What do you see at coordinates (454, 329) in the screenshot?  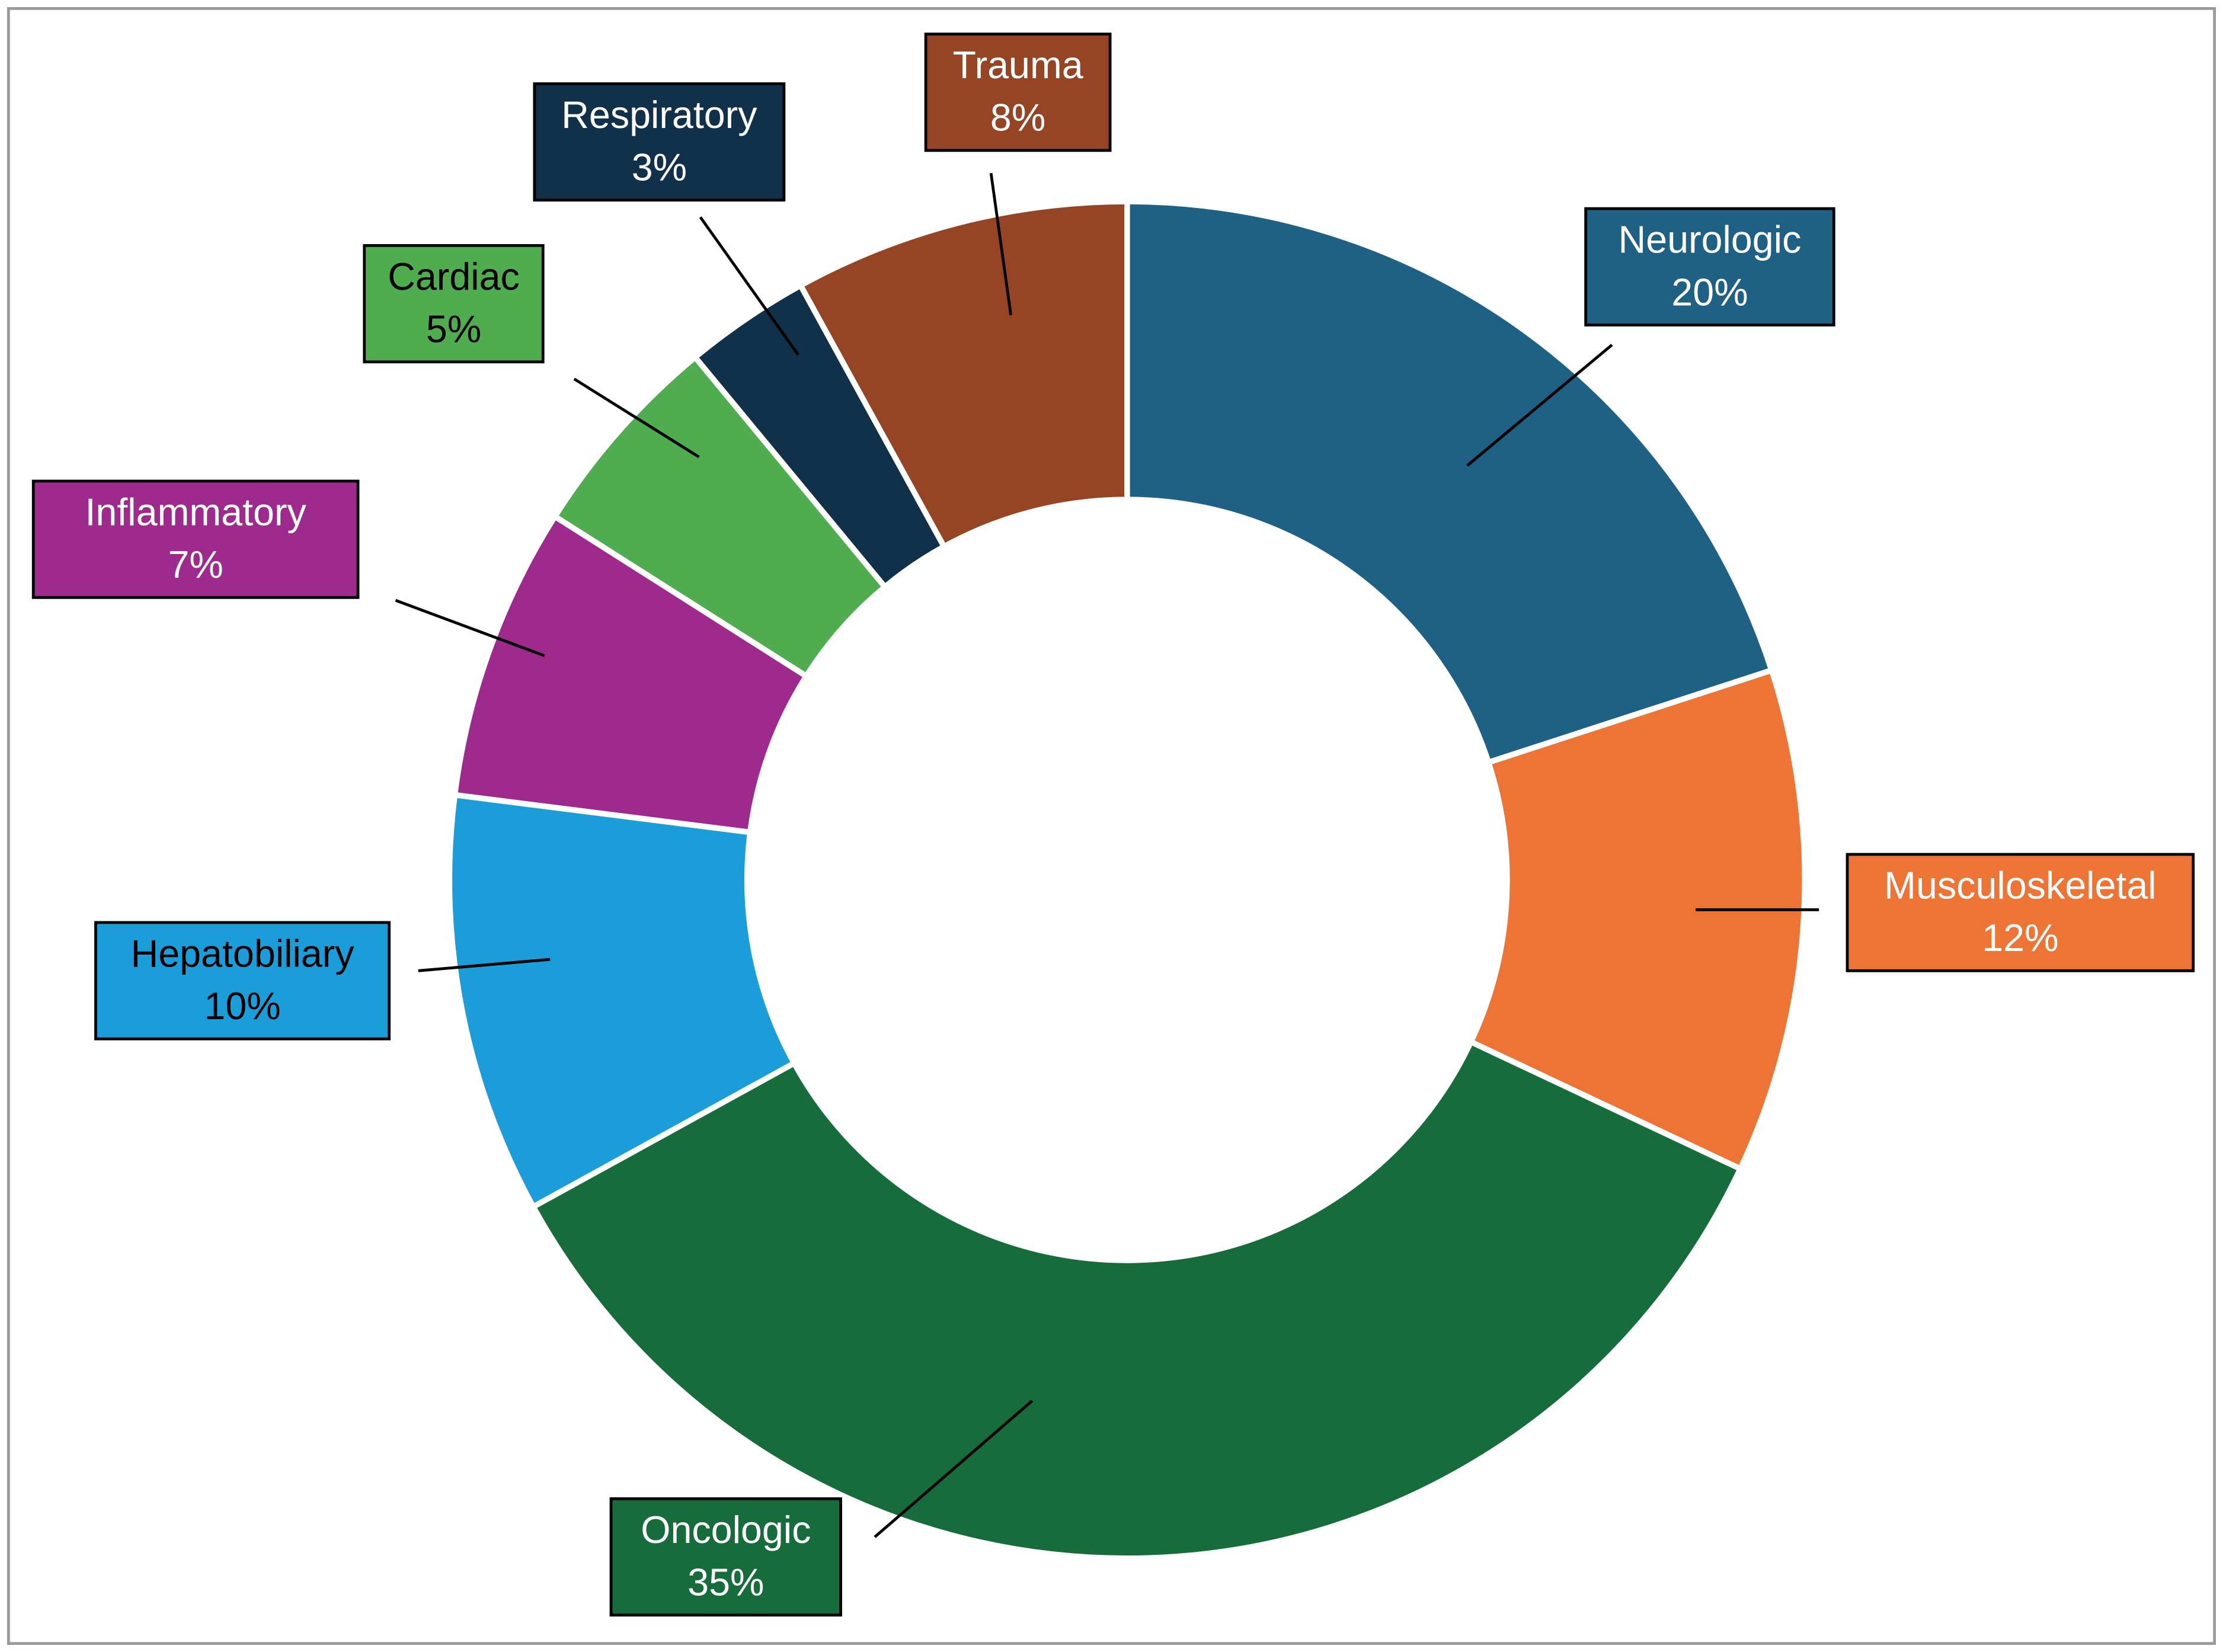 I see `value-label: 5%` at bounding box center [454, 329].